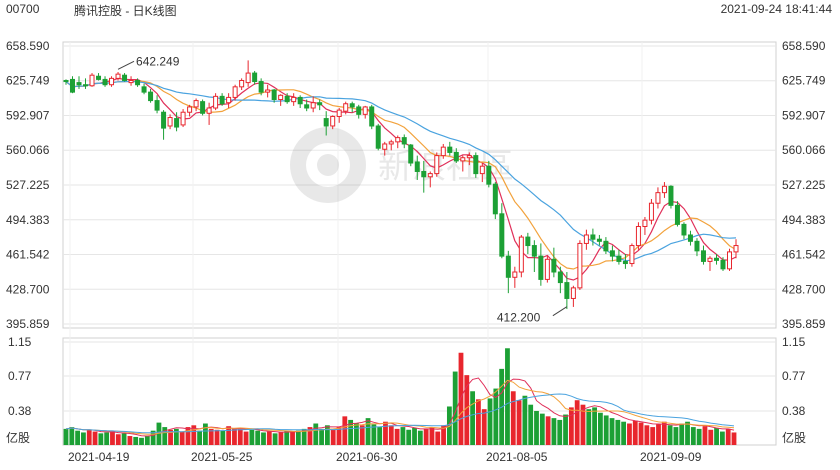 This screenshot has width=840, height=470. What do you see at coordinates (28, 254) in the screenshot?
I see `price-tick-left: 461.542` at bounding box center [28, 254].